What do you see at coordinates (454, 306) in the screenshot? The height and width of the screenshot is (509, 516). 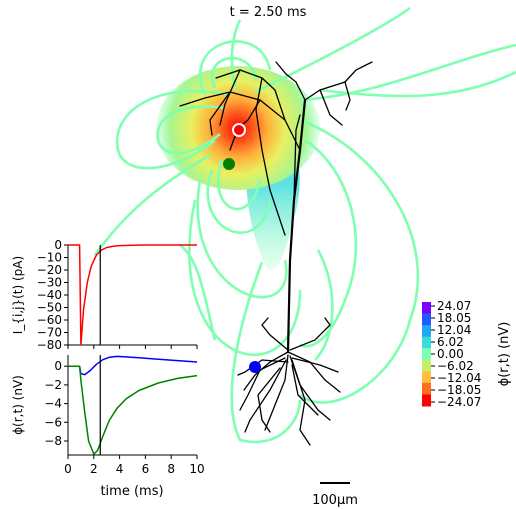 I see `colorbar-tick-label: 24.07` at bounding box center [454, 306].